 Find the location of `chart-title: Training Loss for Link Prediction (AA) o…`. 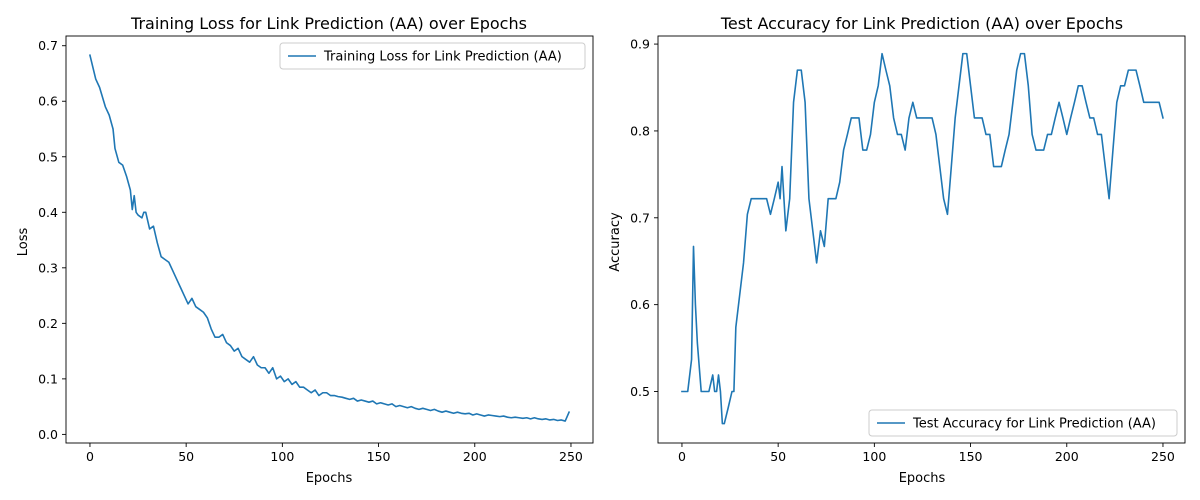

chart-title: Training Loss for Link Prediction (AA) o… is located at coordinates (328, 23).